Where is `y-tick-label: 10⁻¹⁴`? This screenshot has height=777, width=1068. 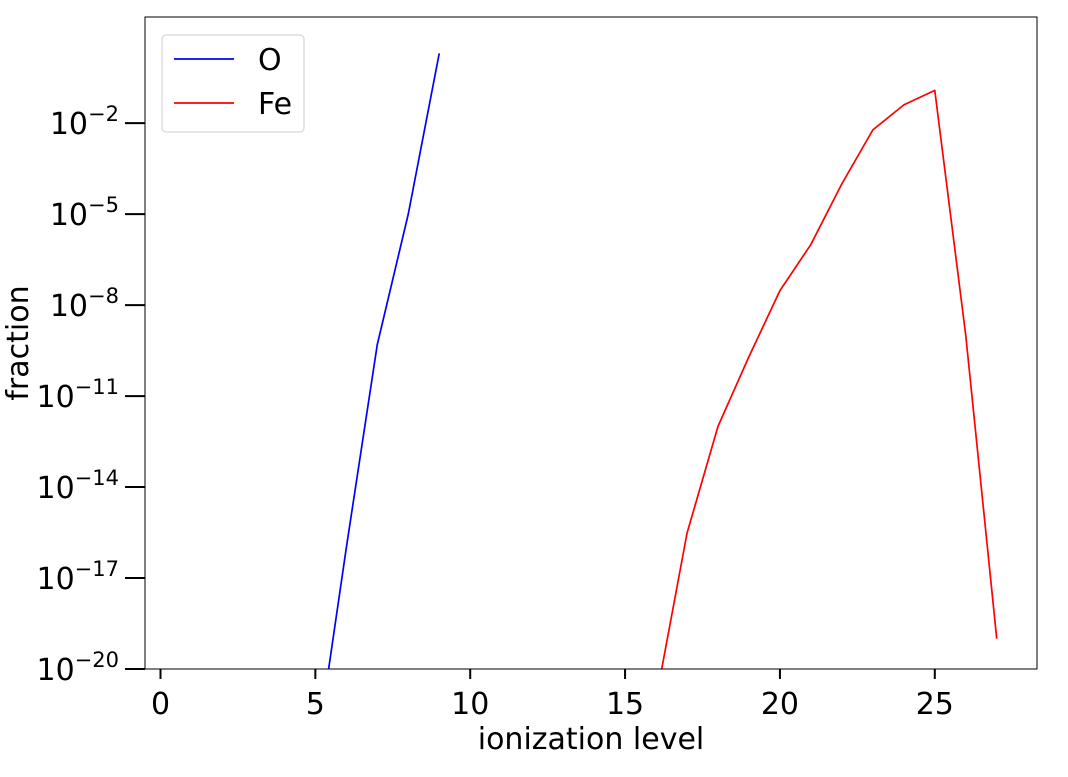 y-tick-label: 10⁻¹⁴ is located at coordinates (77, 486).